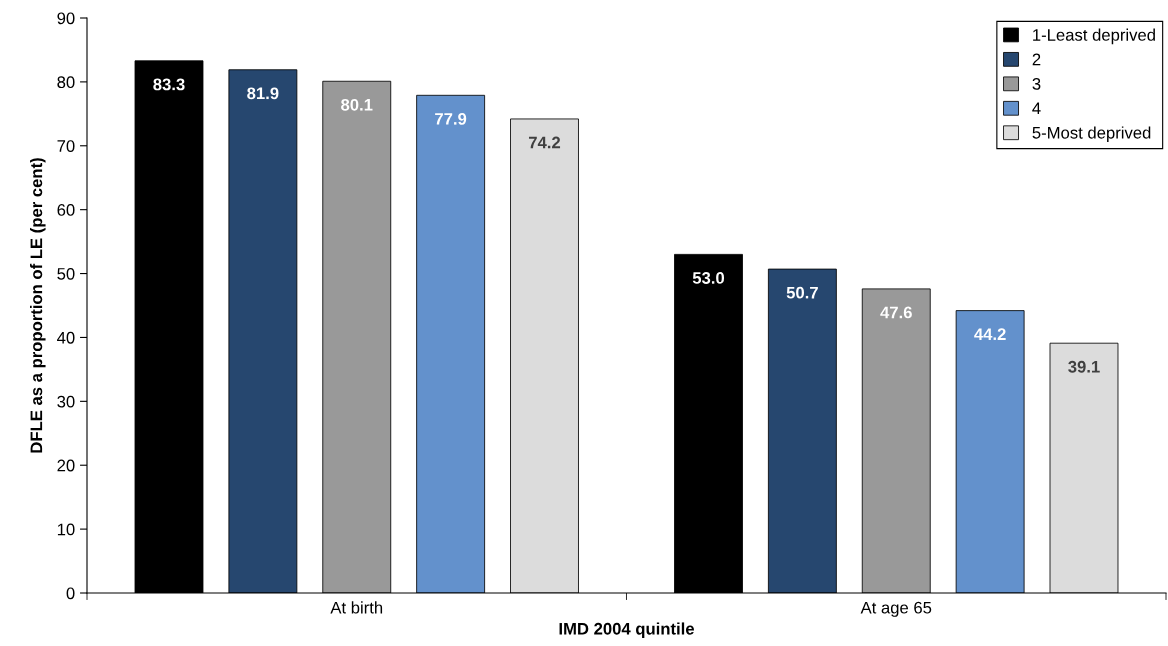 The height and width of the screenshot is (646, 1168). What do you see at coordinates (544, 142) in the screenshot?
I see `data-label: 74.2` at bounding box center [544, 142].